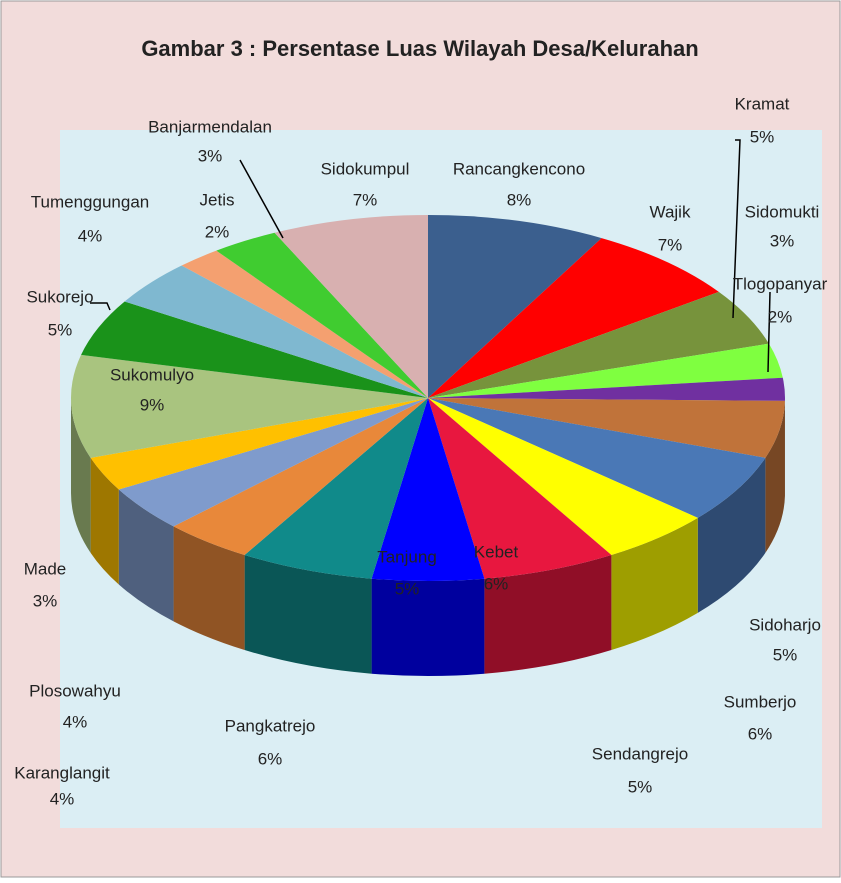 Image resolution: width=841 pixels, height=883 pixels. I want to click on slice-label: Pangkatrejo, so click(270, 725).